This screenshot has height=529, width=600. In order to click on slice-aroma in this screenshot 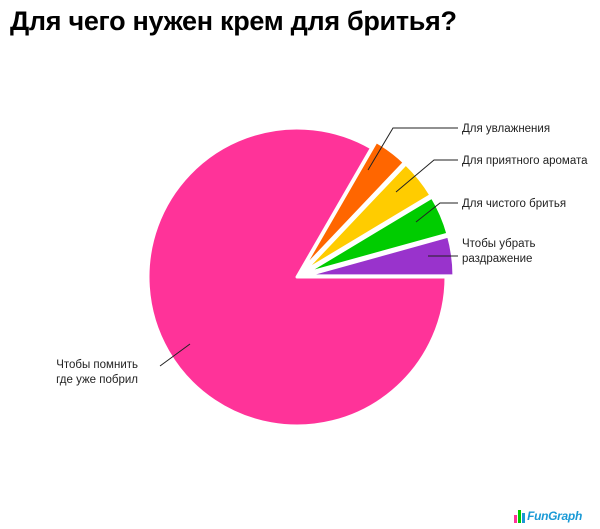, I will do `click(376, 235)`.